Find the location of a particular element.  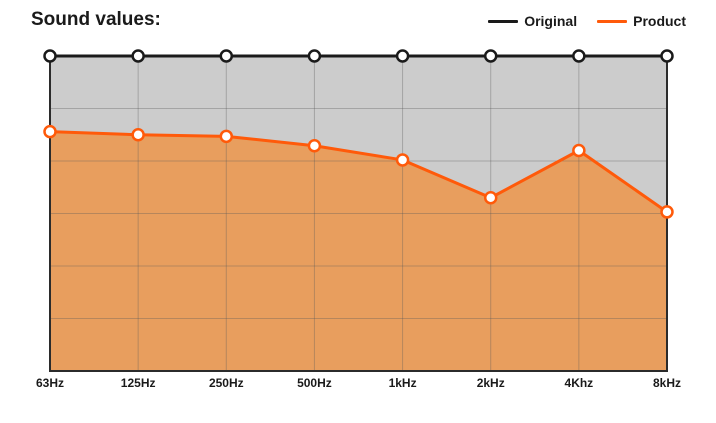

x-tick-label: 125Hz is located at coordinates (138, 383).